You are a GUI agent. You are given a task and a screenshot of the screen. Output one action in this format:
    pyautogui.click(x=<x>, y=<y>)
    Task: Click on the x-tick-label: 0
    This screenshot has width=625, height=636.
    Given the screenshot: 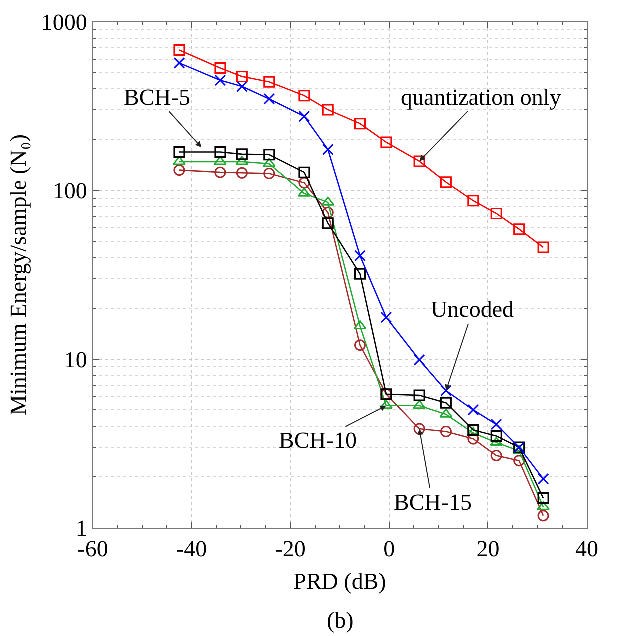 What is the action you would take?
    pyautogui.click(x=390, y=549)
    